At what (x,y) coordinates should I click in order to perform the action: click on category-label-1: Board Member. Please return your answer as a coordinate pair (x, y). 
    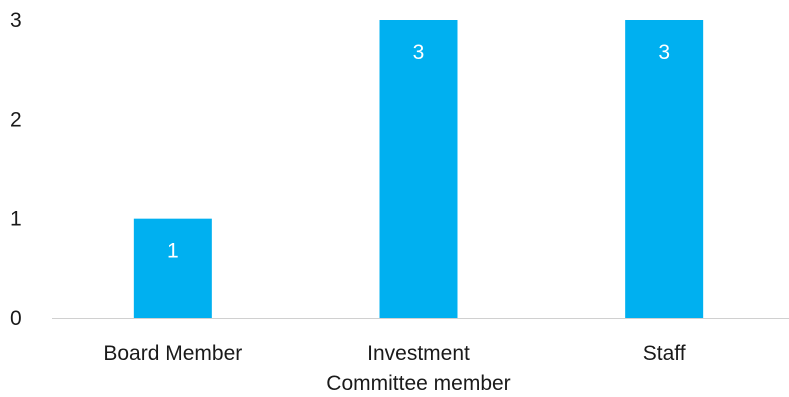
    Looking at the image, I should click on (172, 353).